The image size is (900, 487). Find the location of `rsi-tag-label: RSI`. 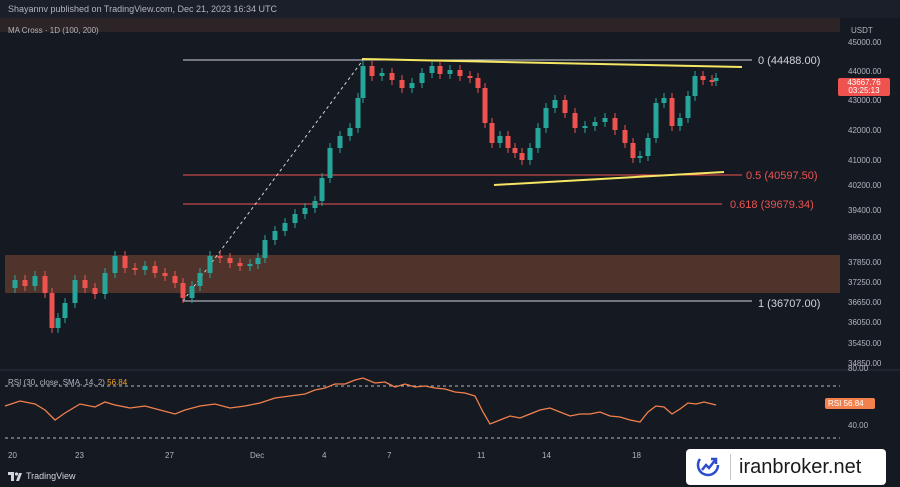

rsi-tag-label: RSI is located at coordinates (835, 403).